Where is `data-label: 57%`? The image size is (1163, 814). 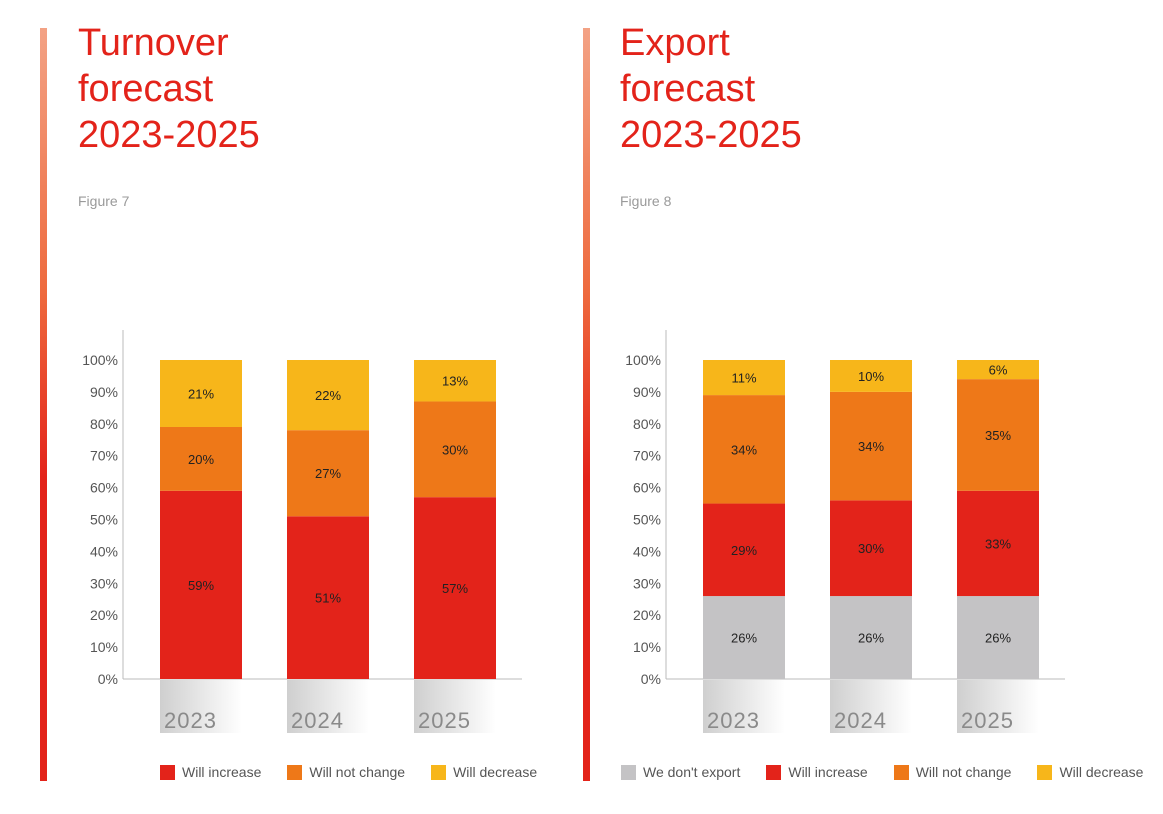 data-label: 57% is located at coordinates (455, 588).